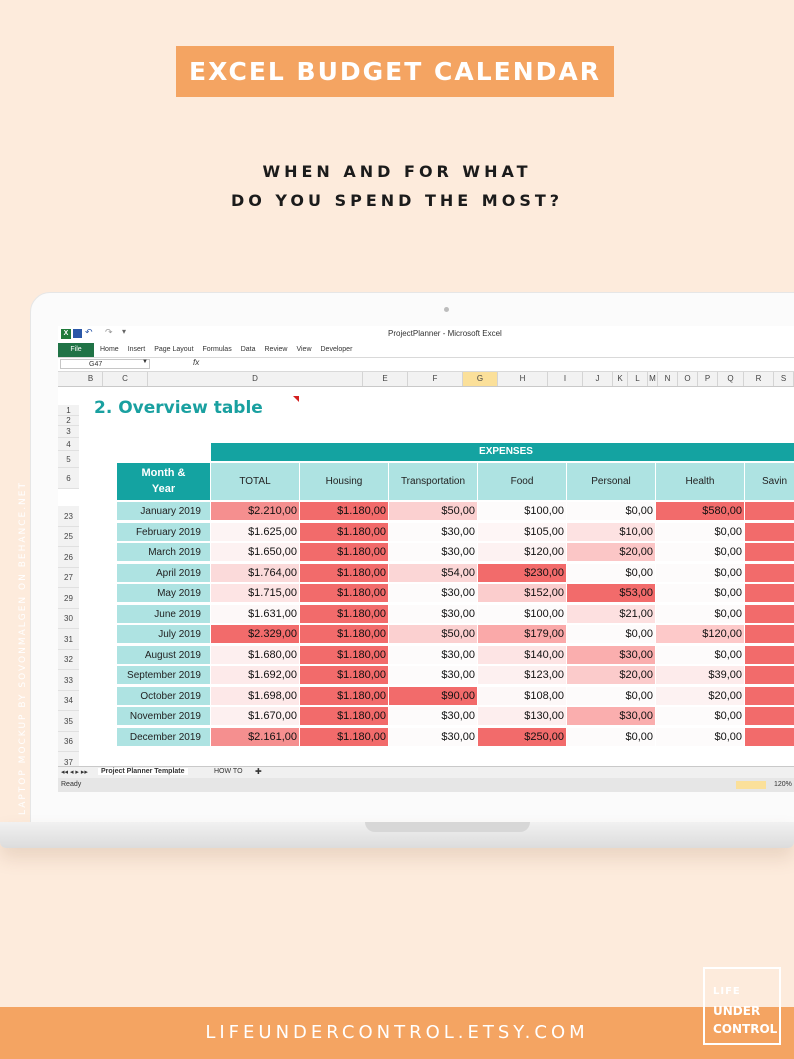 This screenshot has width=794, height=1059. Describe the element at coordinates (68, 516) in the screenshot. I see `row-header-23: 23` at that location.